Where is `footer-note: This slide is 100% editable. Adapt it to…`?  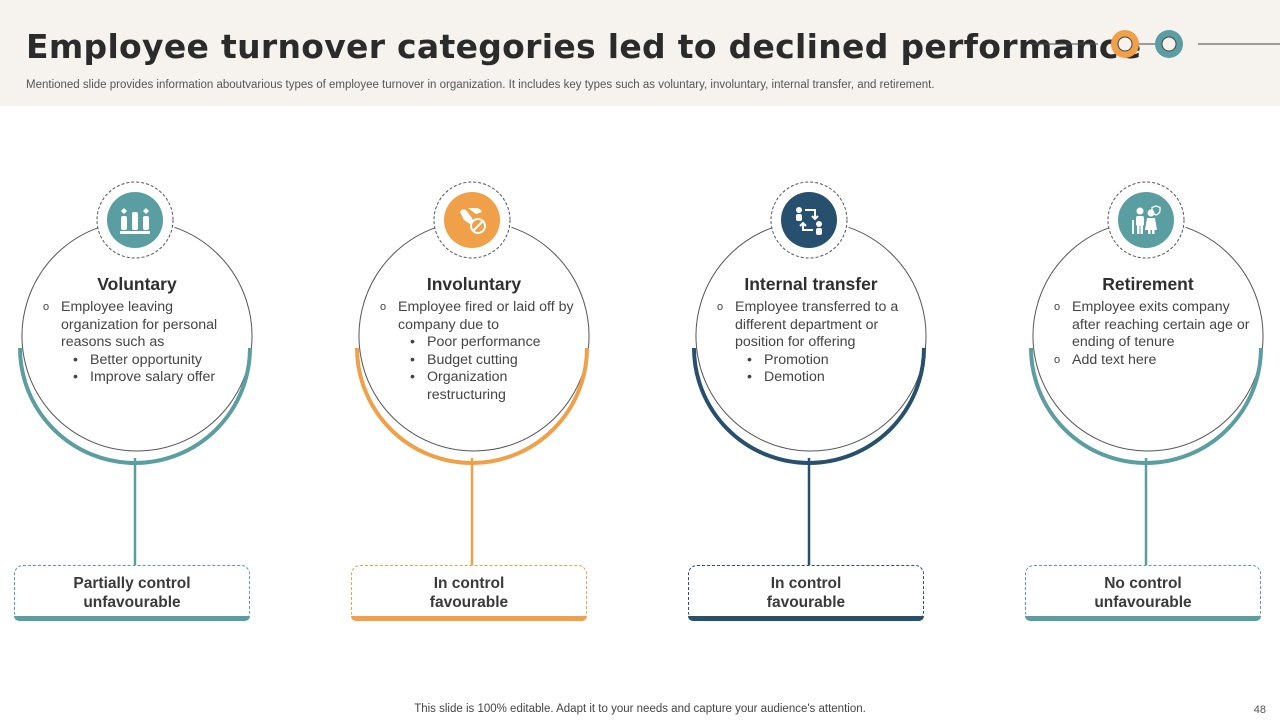 footer-note: This slide is 100% editable. Adapt it to… is located at coordinates (640, 709).